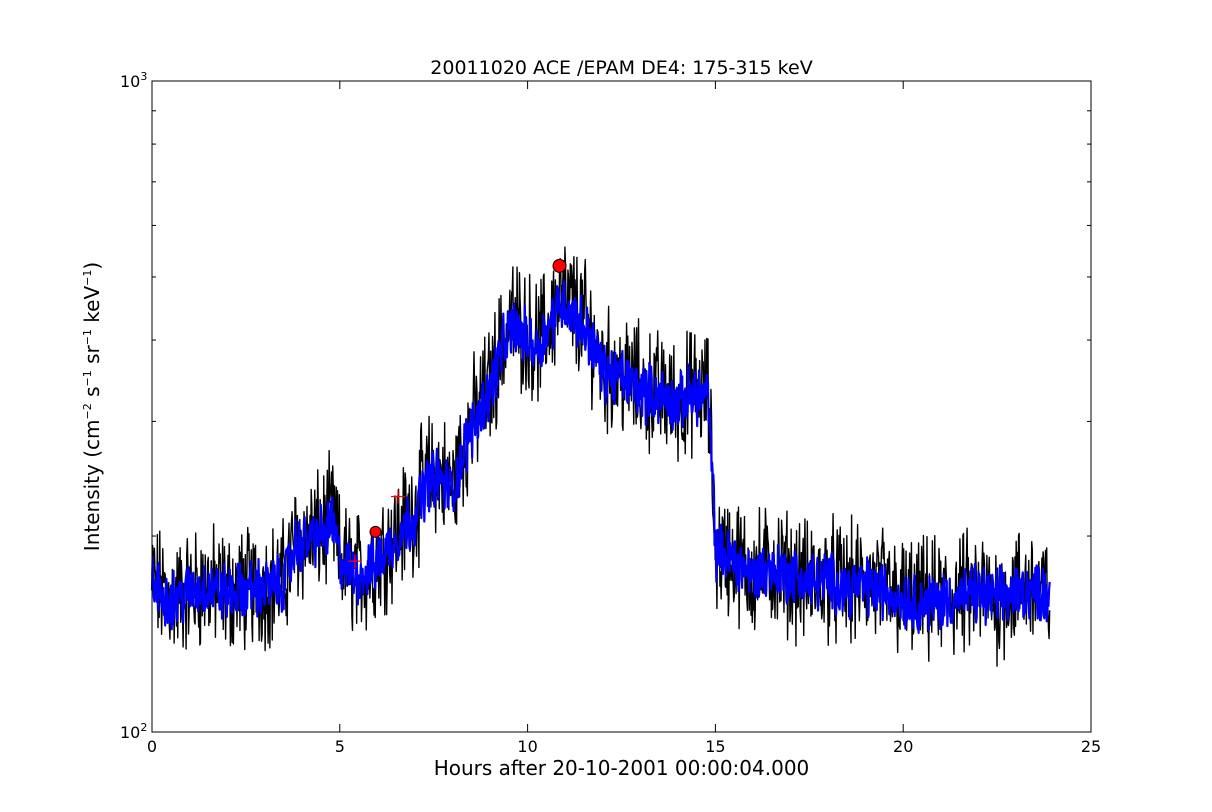 This screenshot has width=1212, height=812. Describe the element at coordinates (622, 768) in the screenshot. I see `x-axis-label: Hours after 20-10-2001 00:00:04.000` at that location.